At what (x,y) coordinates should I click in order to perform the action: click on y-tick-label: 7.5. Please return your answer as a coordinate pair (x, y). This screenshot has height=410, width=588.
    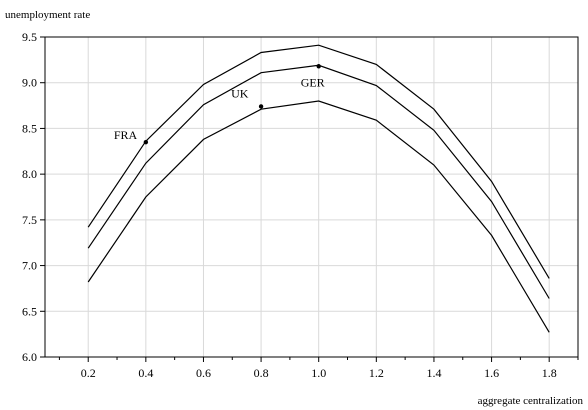
    Looking at the image, I should click on (29, 220).